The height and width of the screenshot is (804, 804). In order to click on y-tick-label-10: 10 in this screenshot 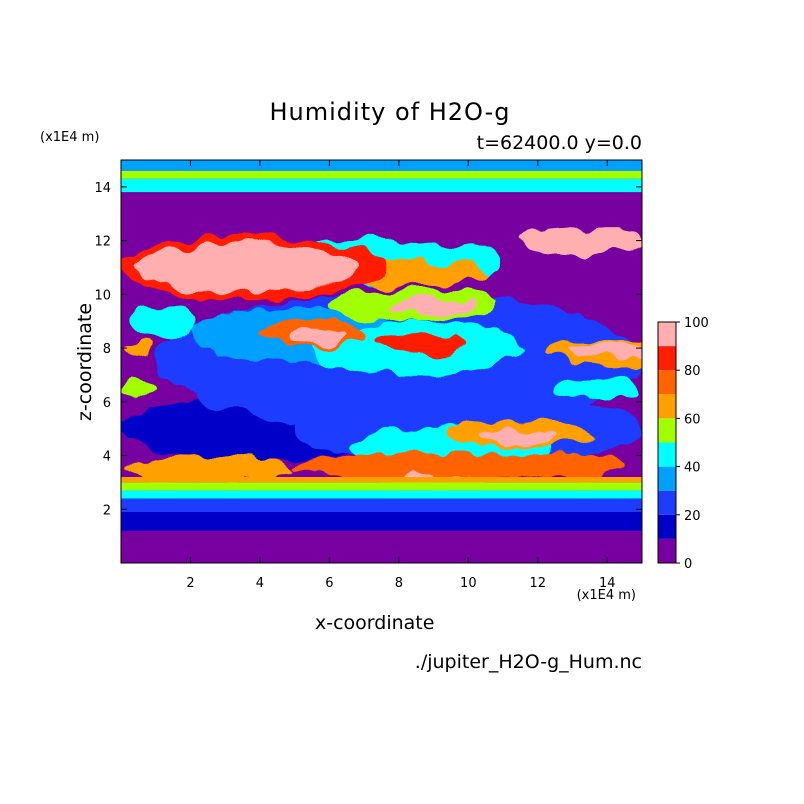, I will do `click(102, 295)`.